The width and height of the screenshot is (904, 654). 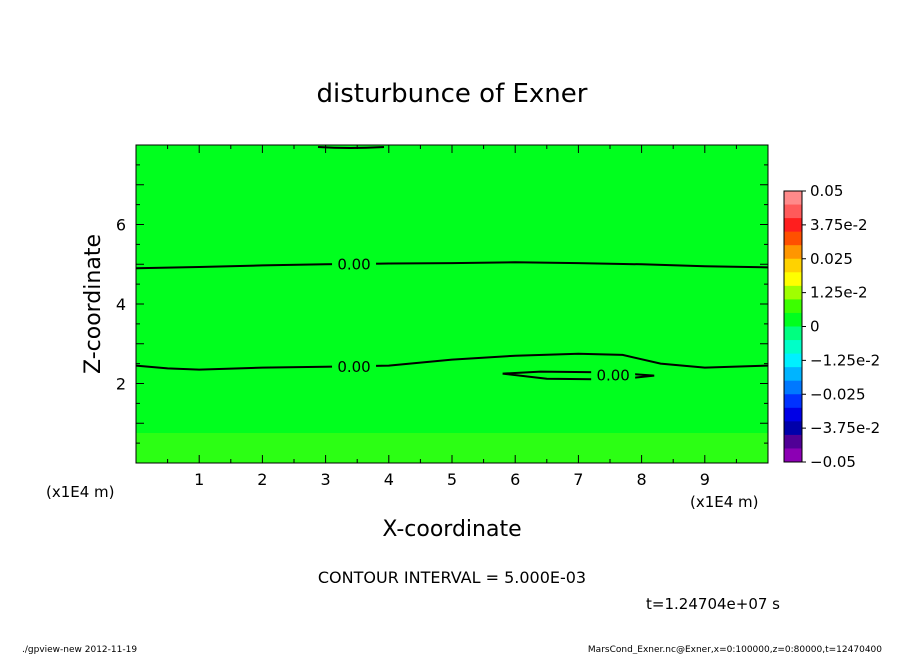 What do you see at coordinates (724, 502) in the screenshot?
I see `x-unit-right: (x1E4 m)` at bounding box center [724, 502].